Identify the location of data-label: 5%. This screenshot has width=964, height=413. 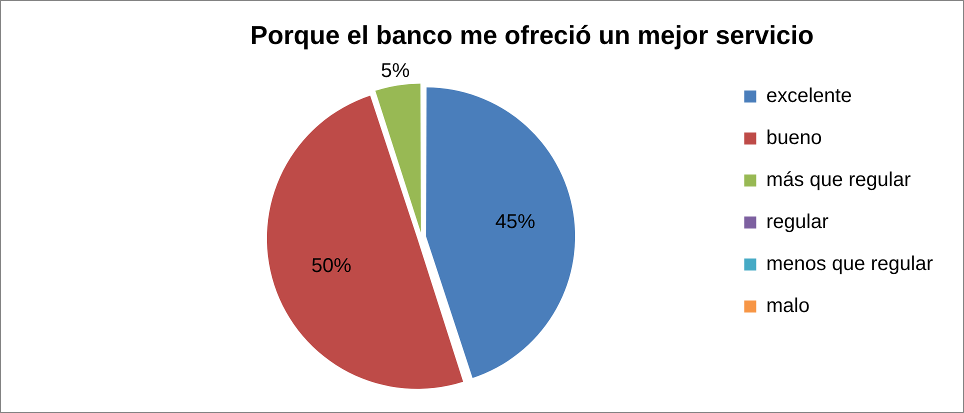
(395, 71).